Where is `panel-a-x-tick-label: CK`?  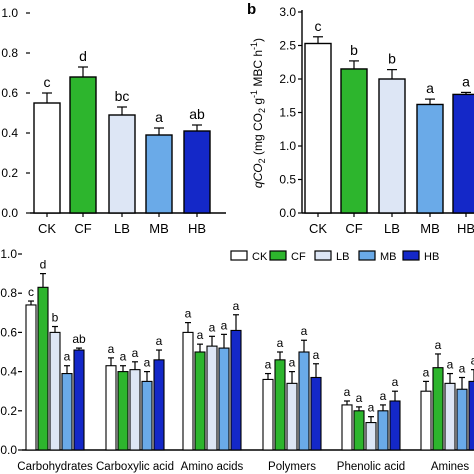
panel-a-x-tick-label: CK is located at coordinates (47, 228).